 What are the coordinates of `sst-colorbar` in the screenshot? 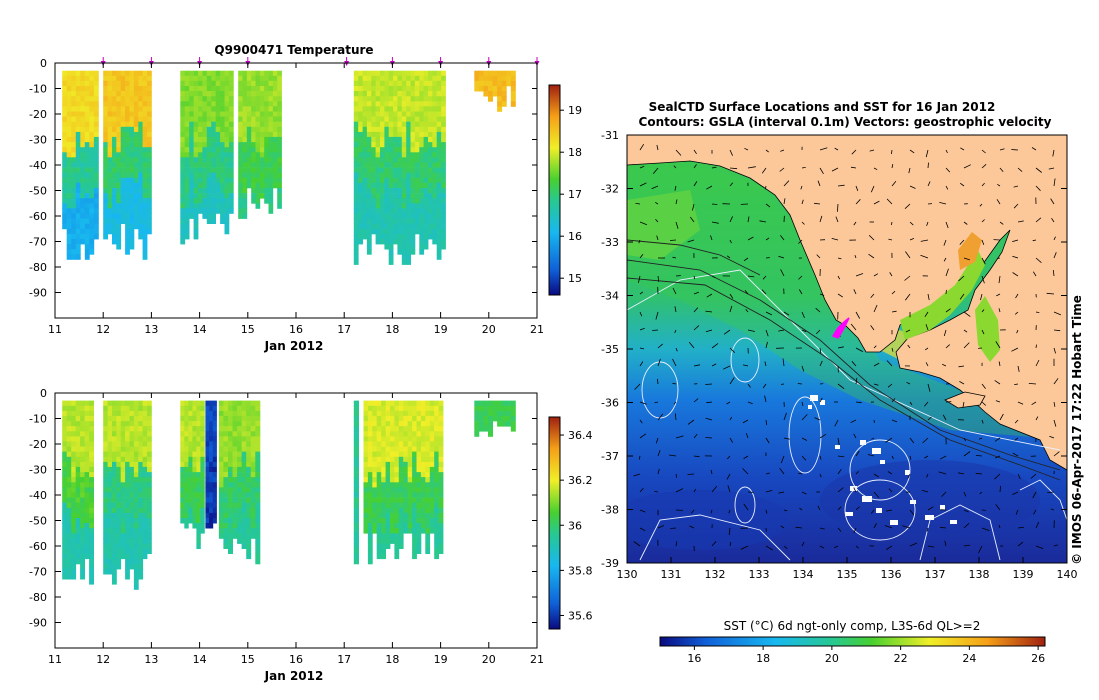 It's located at (852, 641).